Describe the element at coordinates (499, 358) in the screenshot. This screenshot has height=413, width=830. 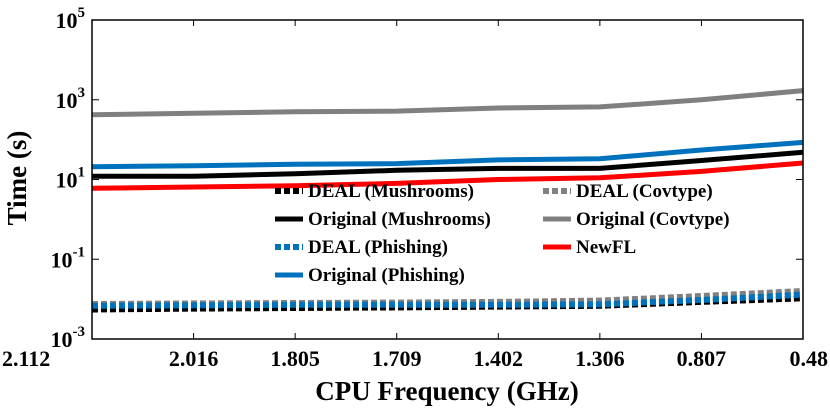
I see `x-tick-label: 1.402` at that location.